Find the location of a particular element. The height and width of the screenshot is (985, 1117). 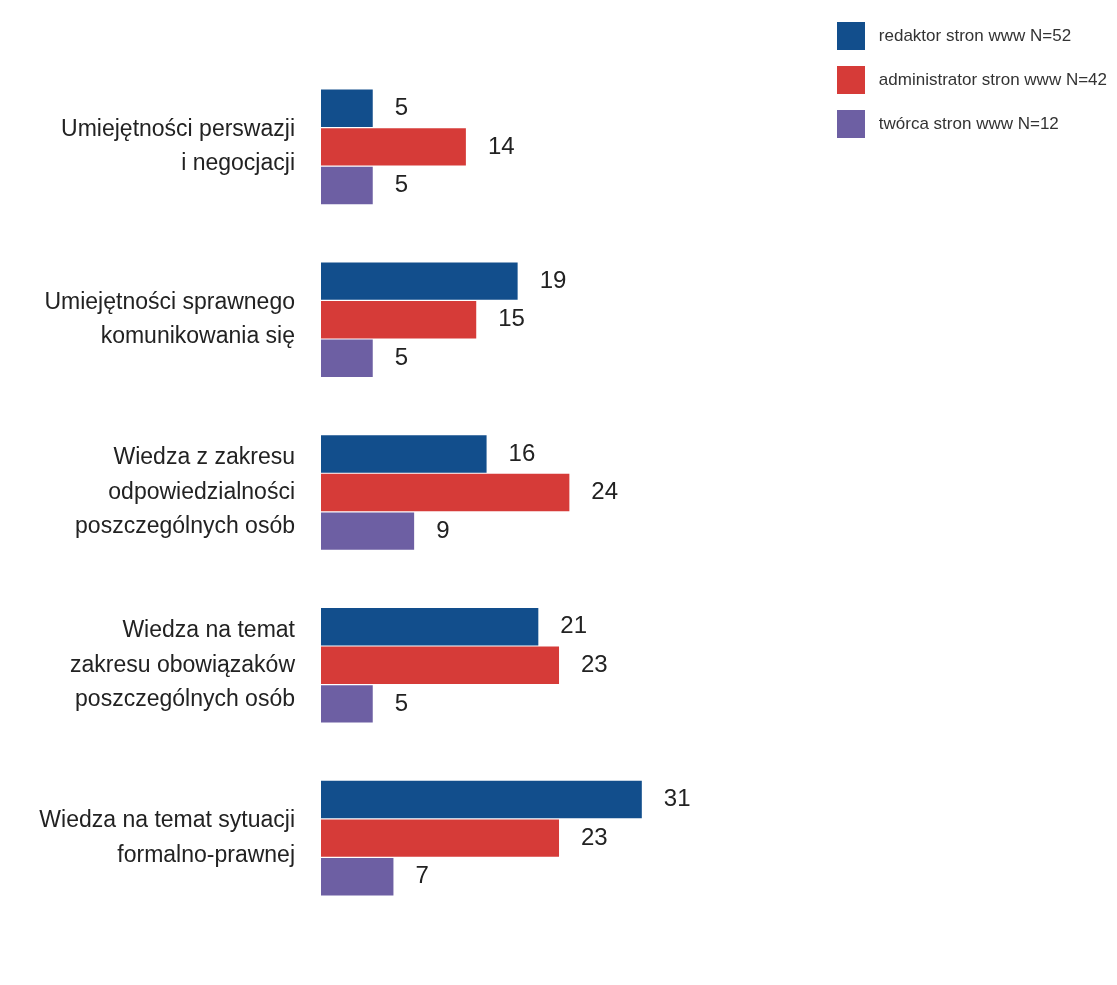

legend-label: redaktor stron www N=52 is located at coordinates (975, 36).